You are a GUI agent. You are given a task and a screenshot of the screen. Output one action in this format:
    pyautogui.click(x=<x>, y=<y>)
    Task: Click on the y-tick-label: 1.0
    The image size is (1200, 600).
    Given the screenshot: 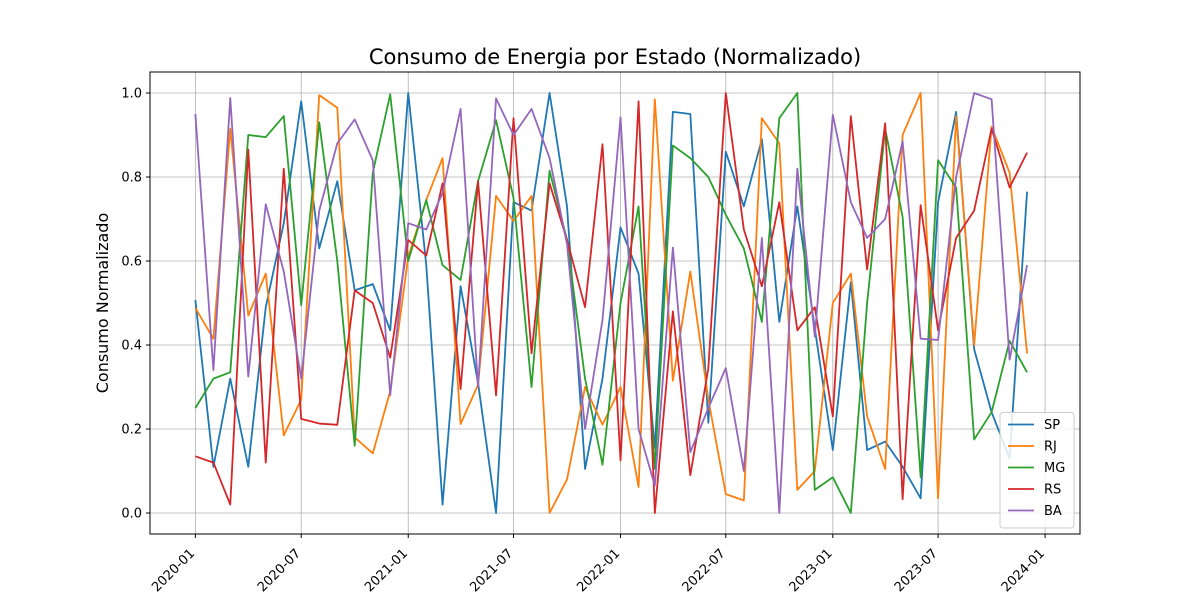 What is the action you would take?
    pyautogui.click(x=131, y=94)
    